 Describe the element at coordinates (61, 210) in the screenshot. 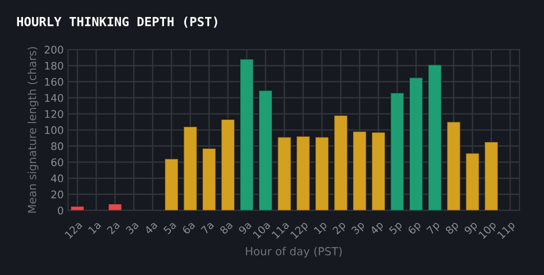

I see `y-tick-label: 0` at that location.